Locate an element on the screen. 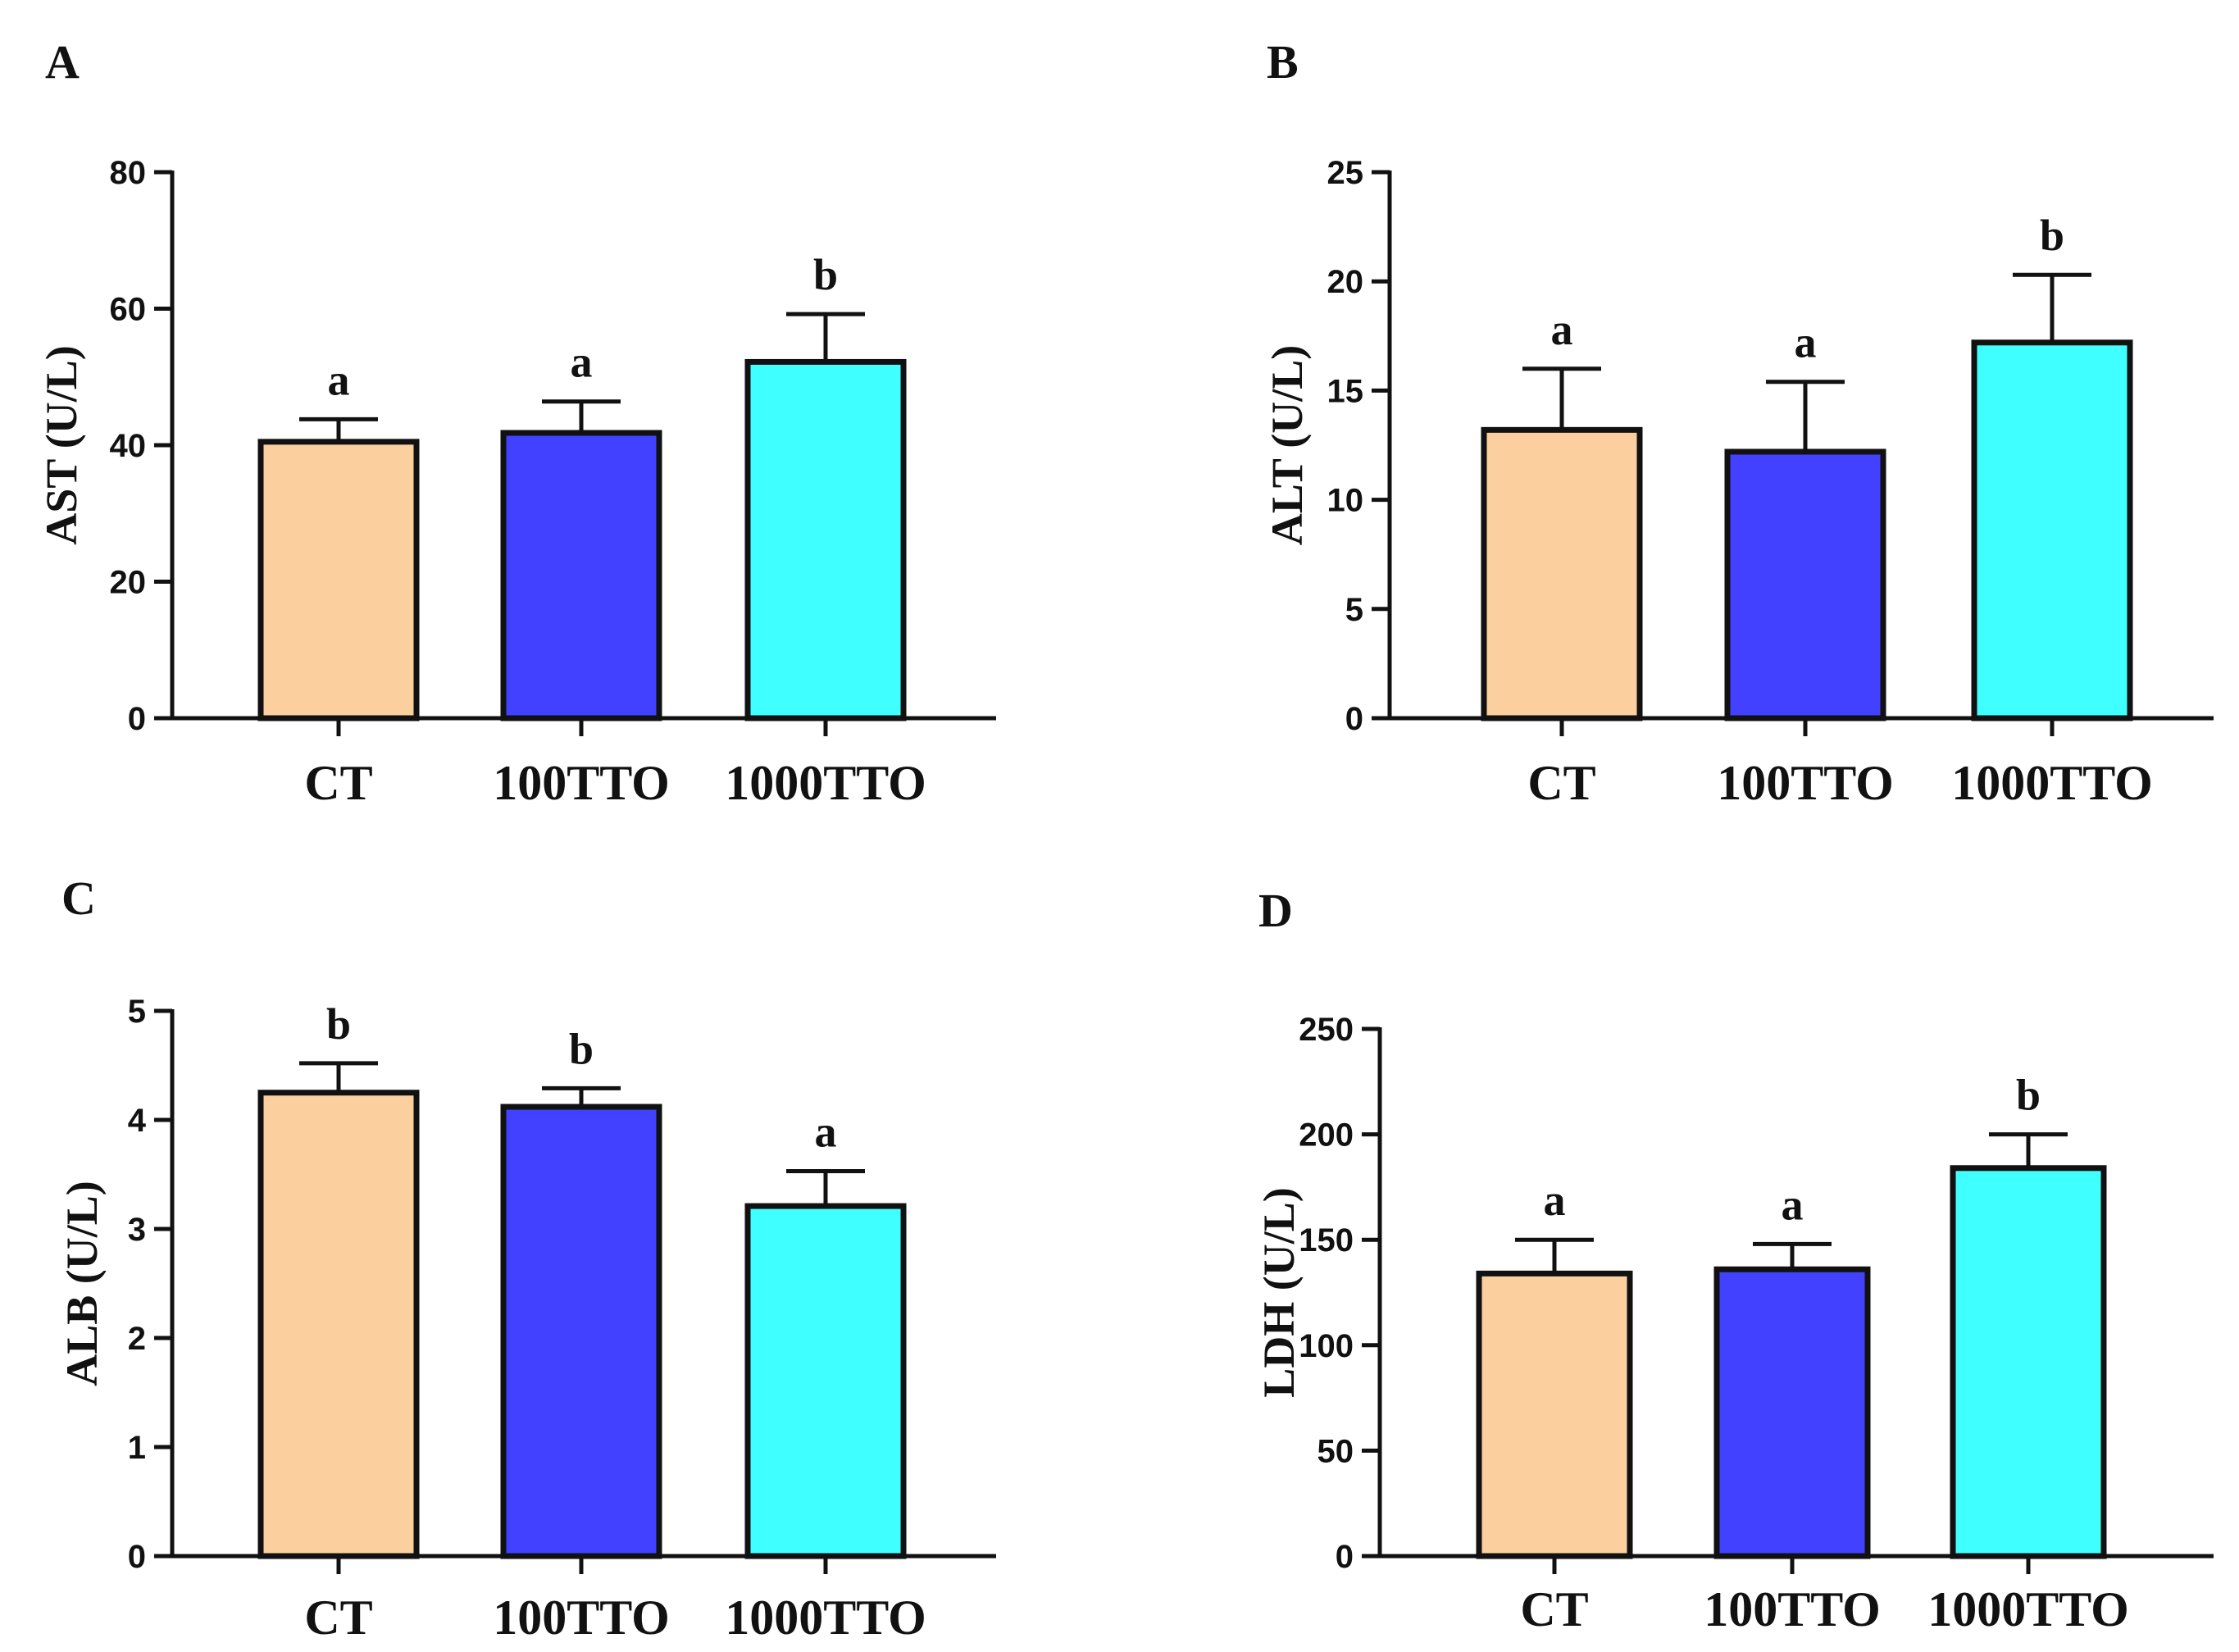  y-tick-label: 2 is located at coordinates (137, 1339).